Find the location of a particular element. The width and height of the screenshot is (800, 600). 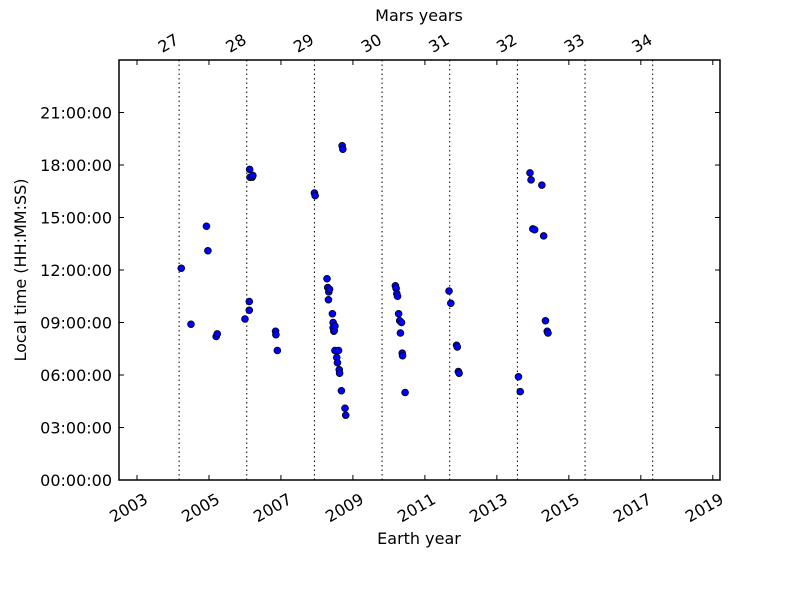

y-tick-label: 06:00:00 is located at coordinates (76, 375).